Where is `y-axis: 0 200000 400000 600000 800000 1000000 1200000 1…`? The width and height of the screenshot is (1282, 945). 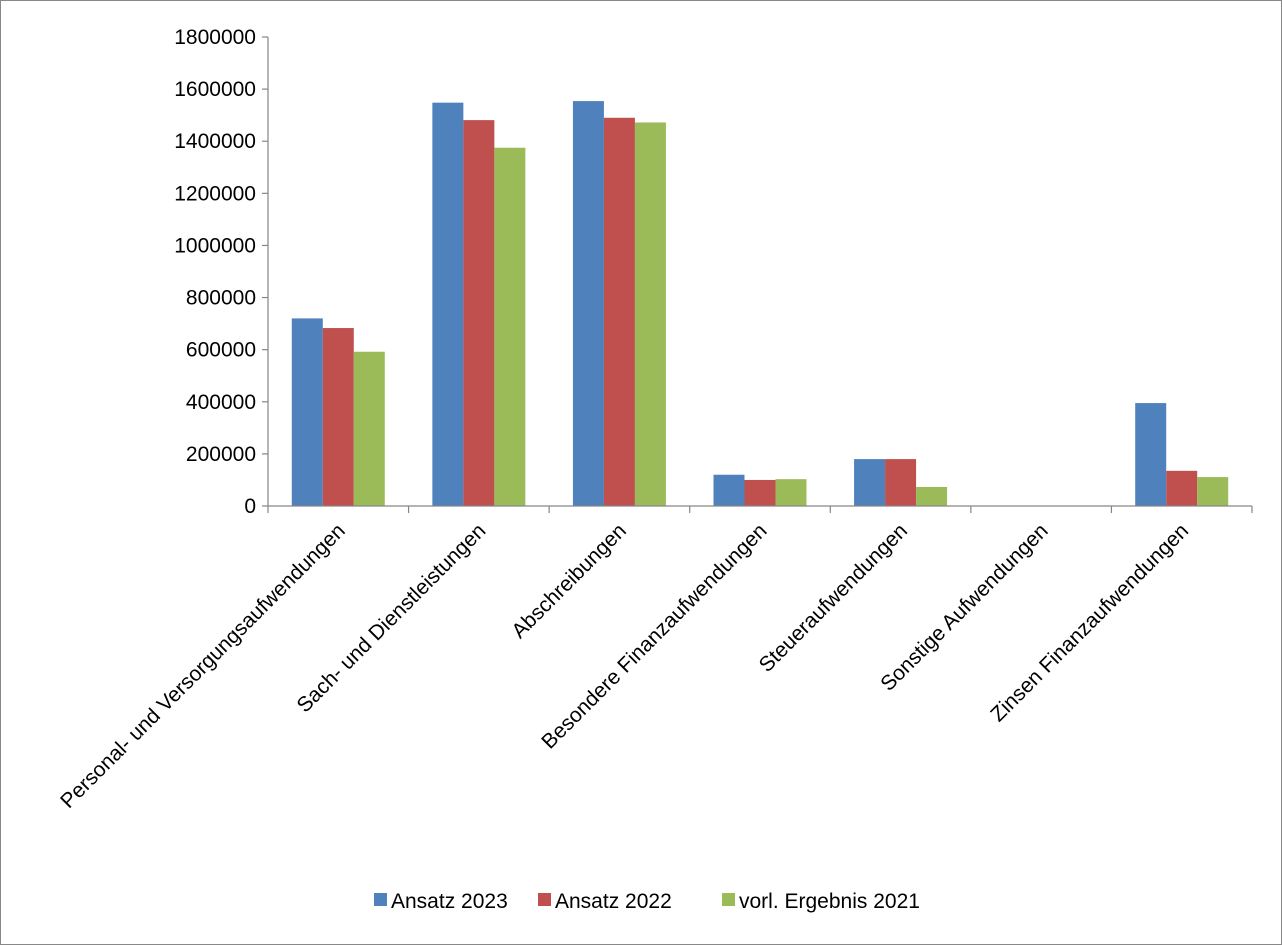 y-axis: 0 200000 400000 600000 800000 1000000 1200000 1… is located at coordinates (221, 272).